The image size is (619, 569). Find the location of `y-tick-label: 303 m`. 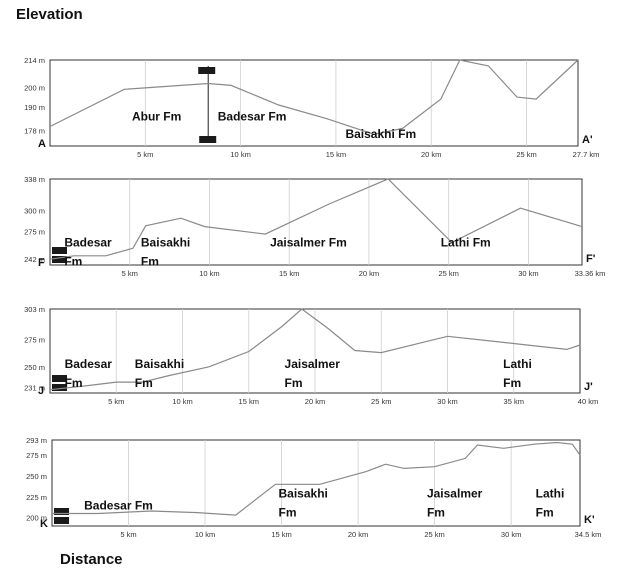

y-tick-label: 303 m is located at coordinates (34, 309).